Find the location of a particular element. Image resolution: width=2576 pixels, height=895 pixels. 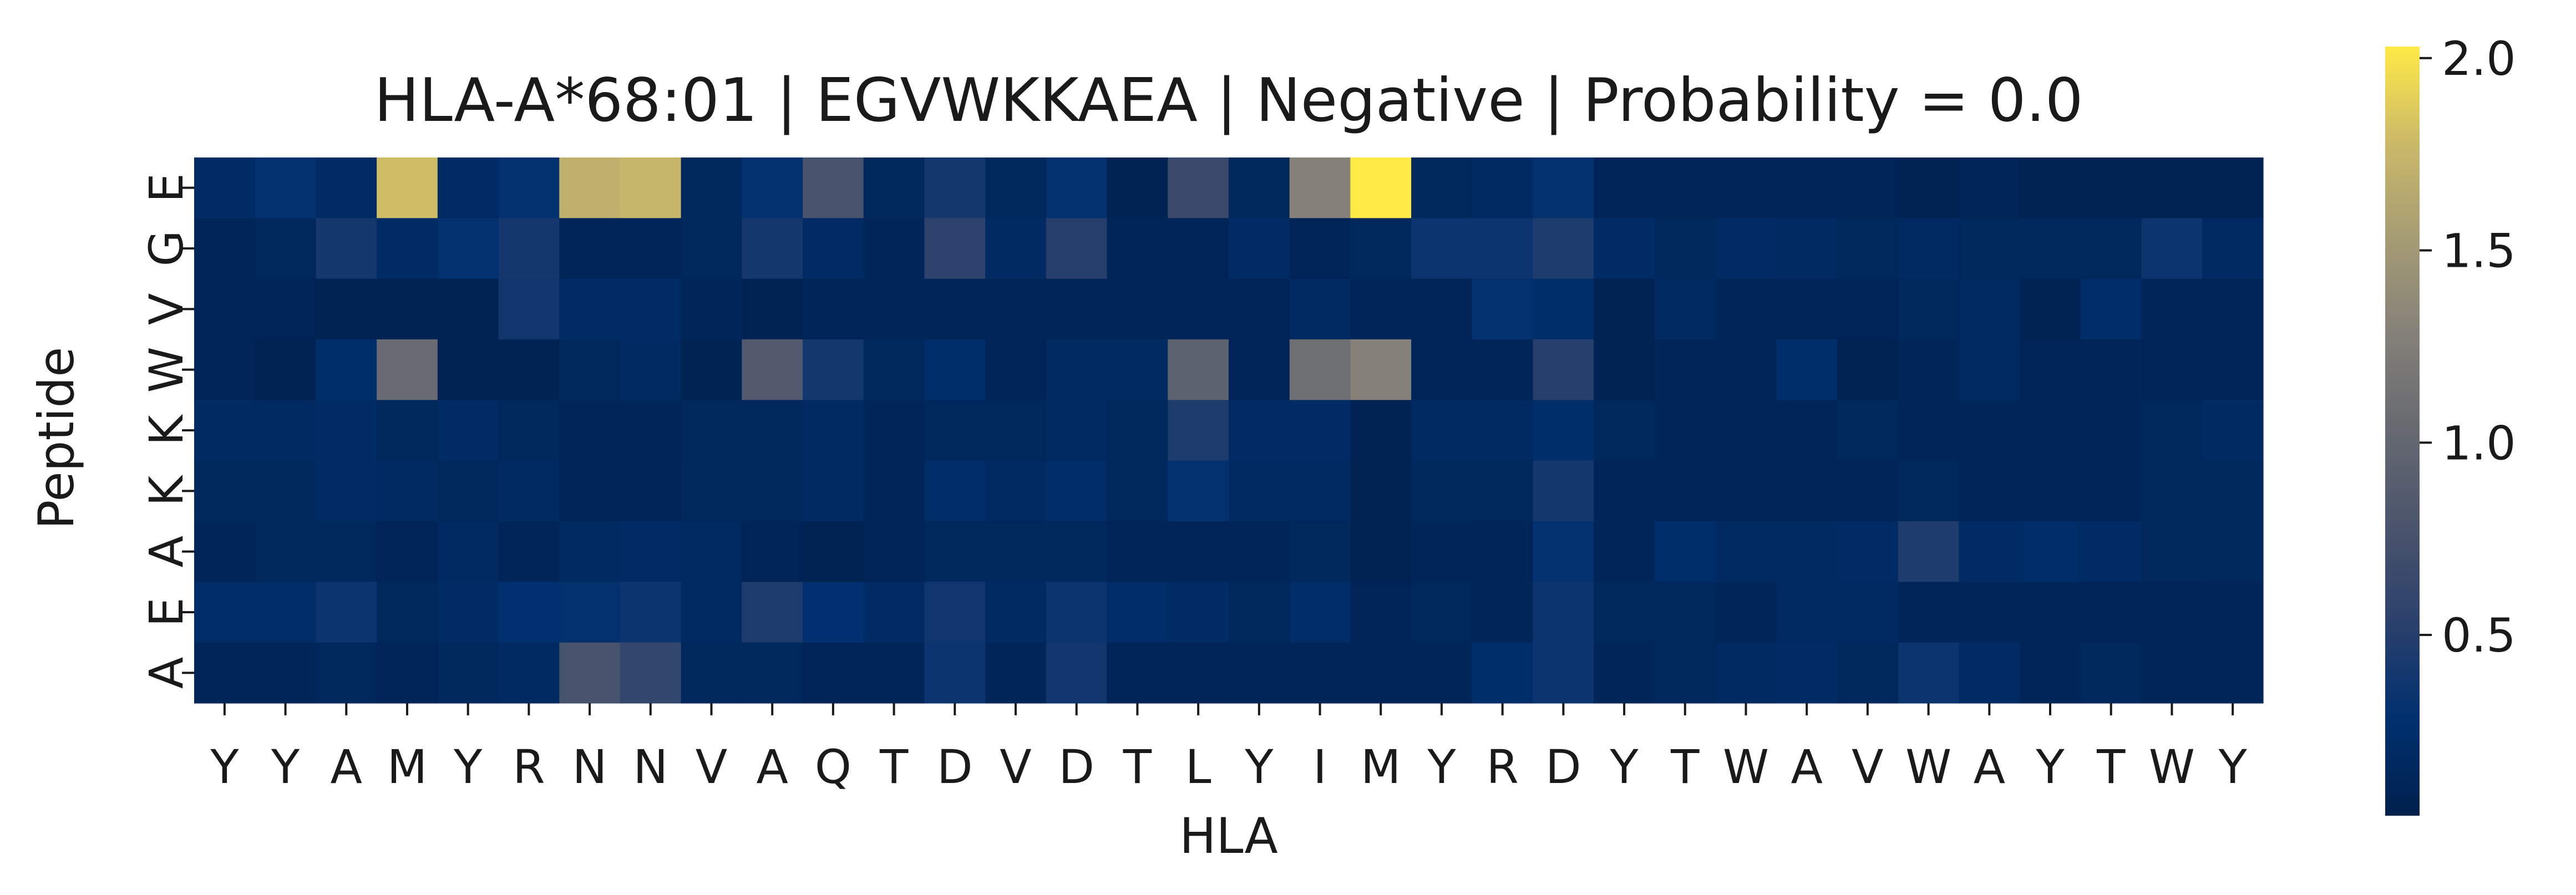

x-tick-label: M is located at coordinates (1381, 767).